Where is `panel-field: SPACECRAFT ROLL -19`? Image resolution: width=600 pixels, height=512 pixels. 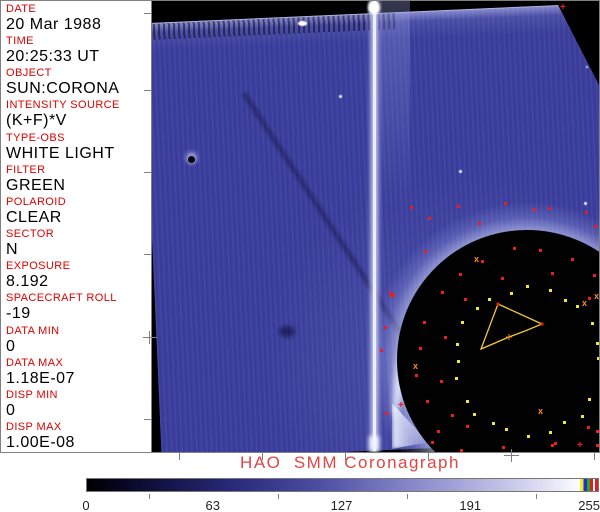
panel-field: SPACECRAFT ROLL -19 is located at coordinates (78, 307).